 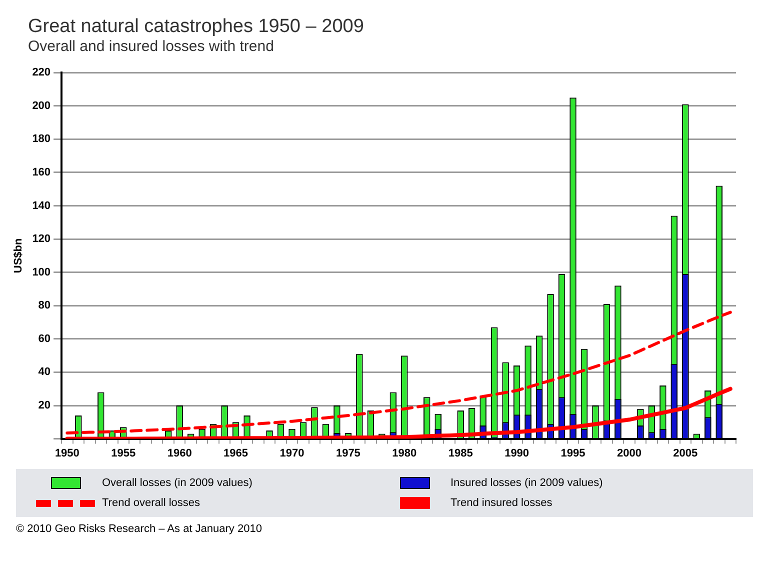 I want to click on y-tick-label: 100, so click(x=41, y=272).